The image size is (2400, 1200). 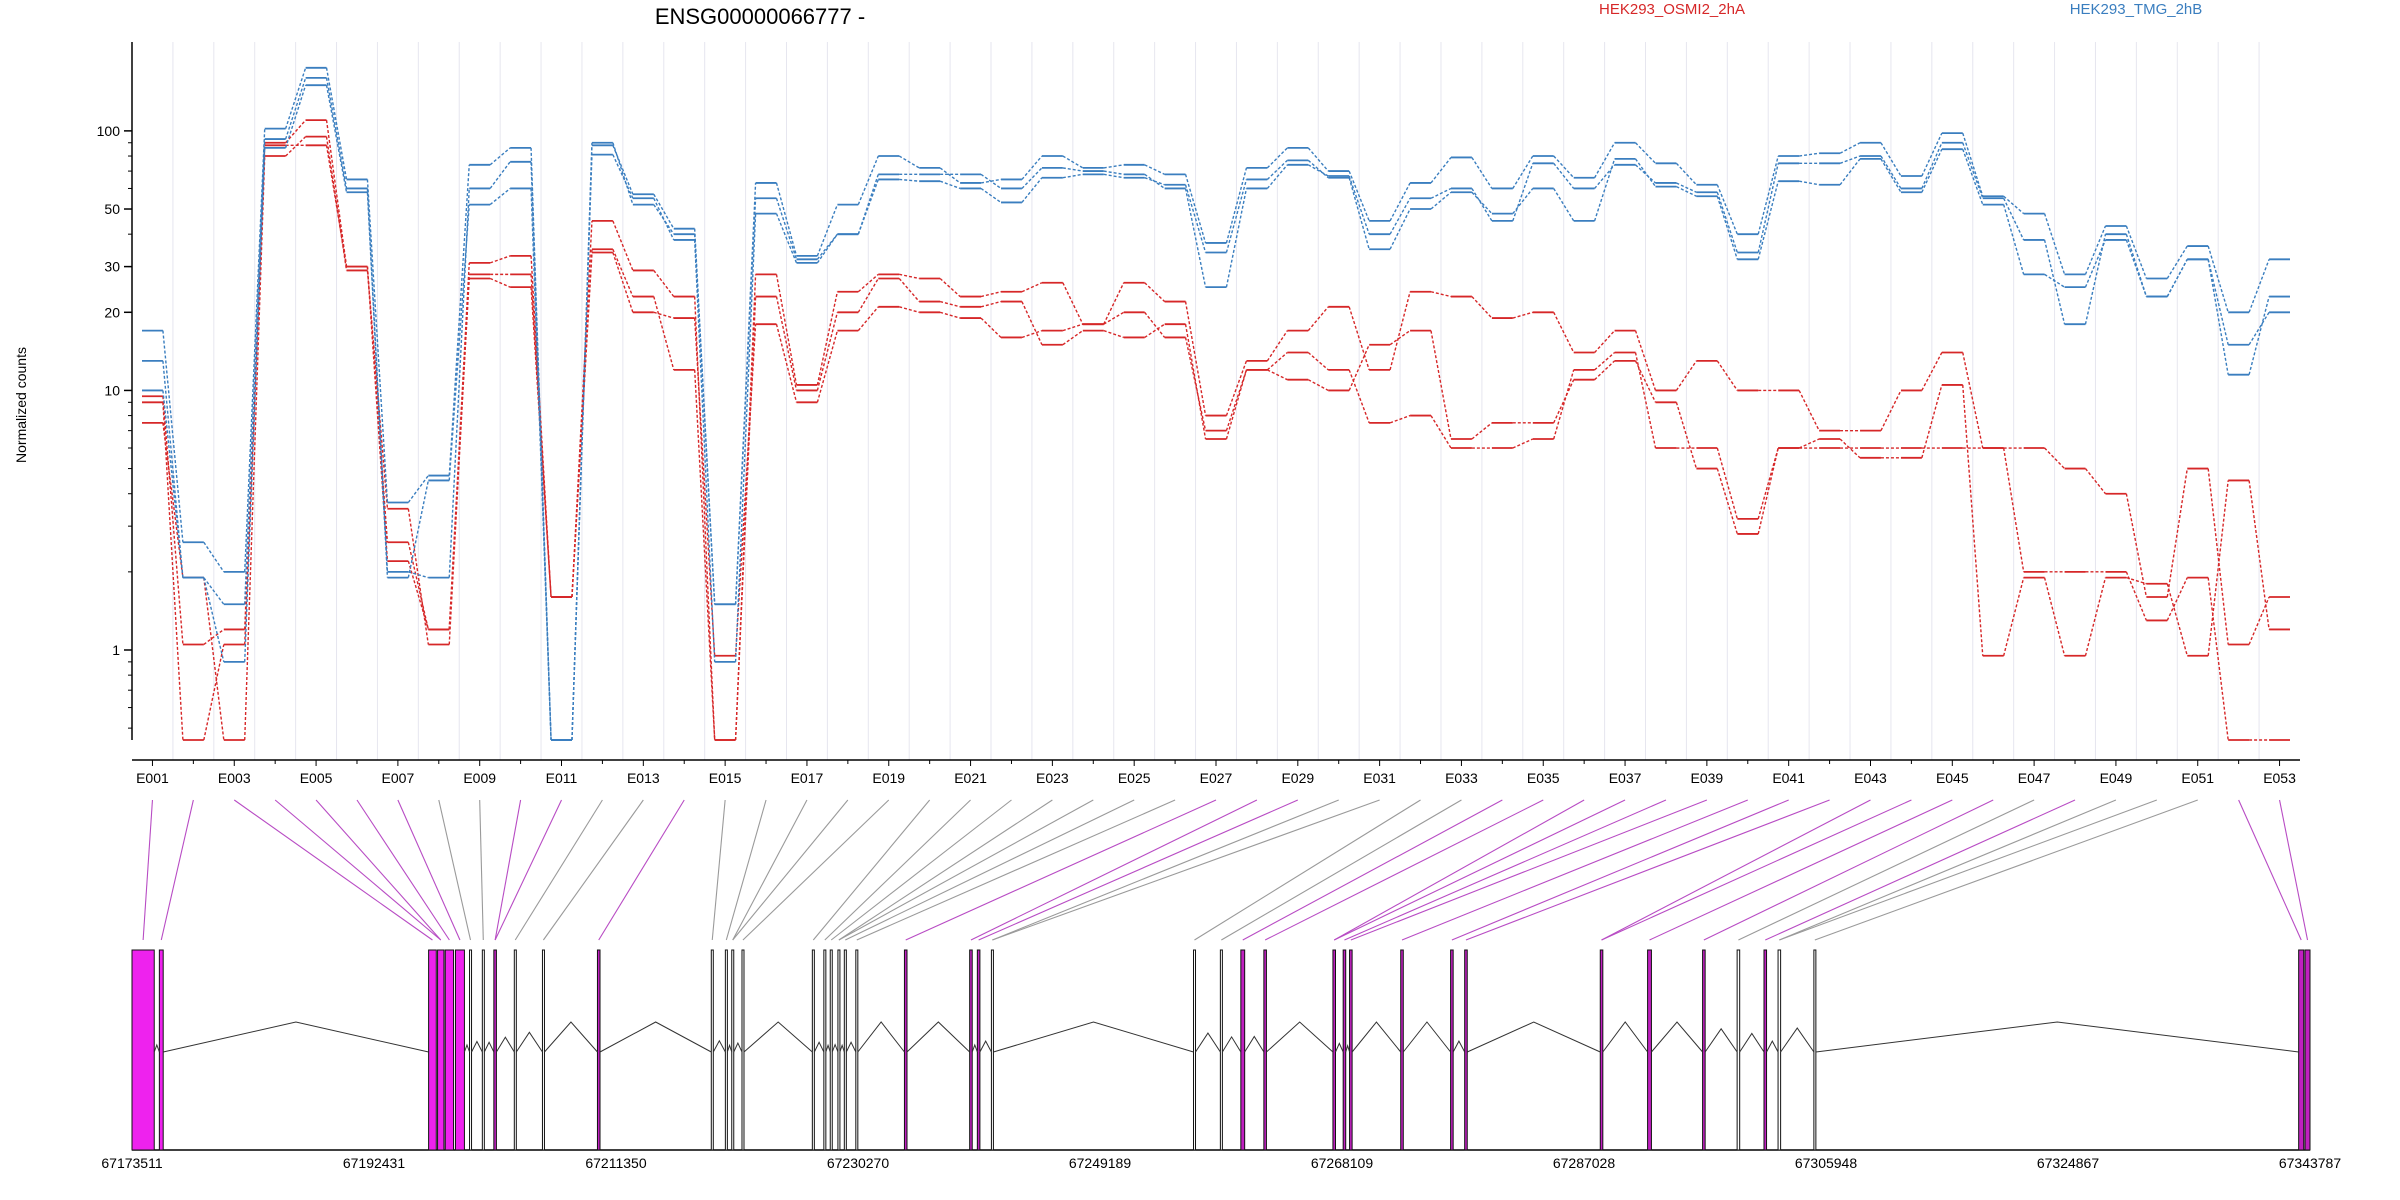 What do you see at coordinates (2136, 9) in the screenshot?
I see `legend-entry-tmg: HEK293_TMG_2hB` at bounding box center [2136, 9].